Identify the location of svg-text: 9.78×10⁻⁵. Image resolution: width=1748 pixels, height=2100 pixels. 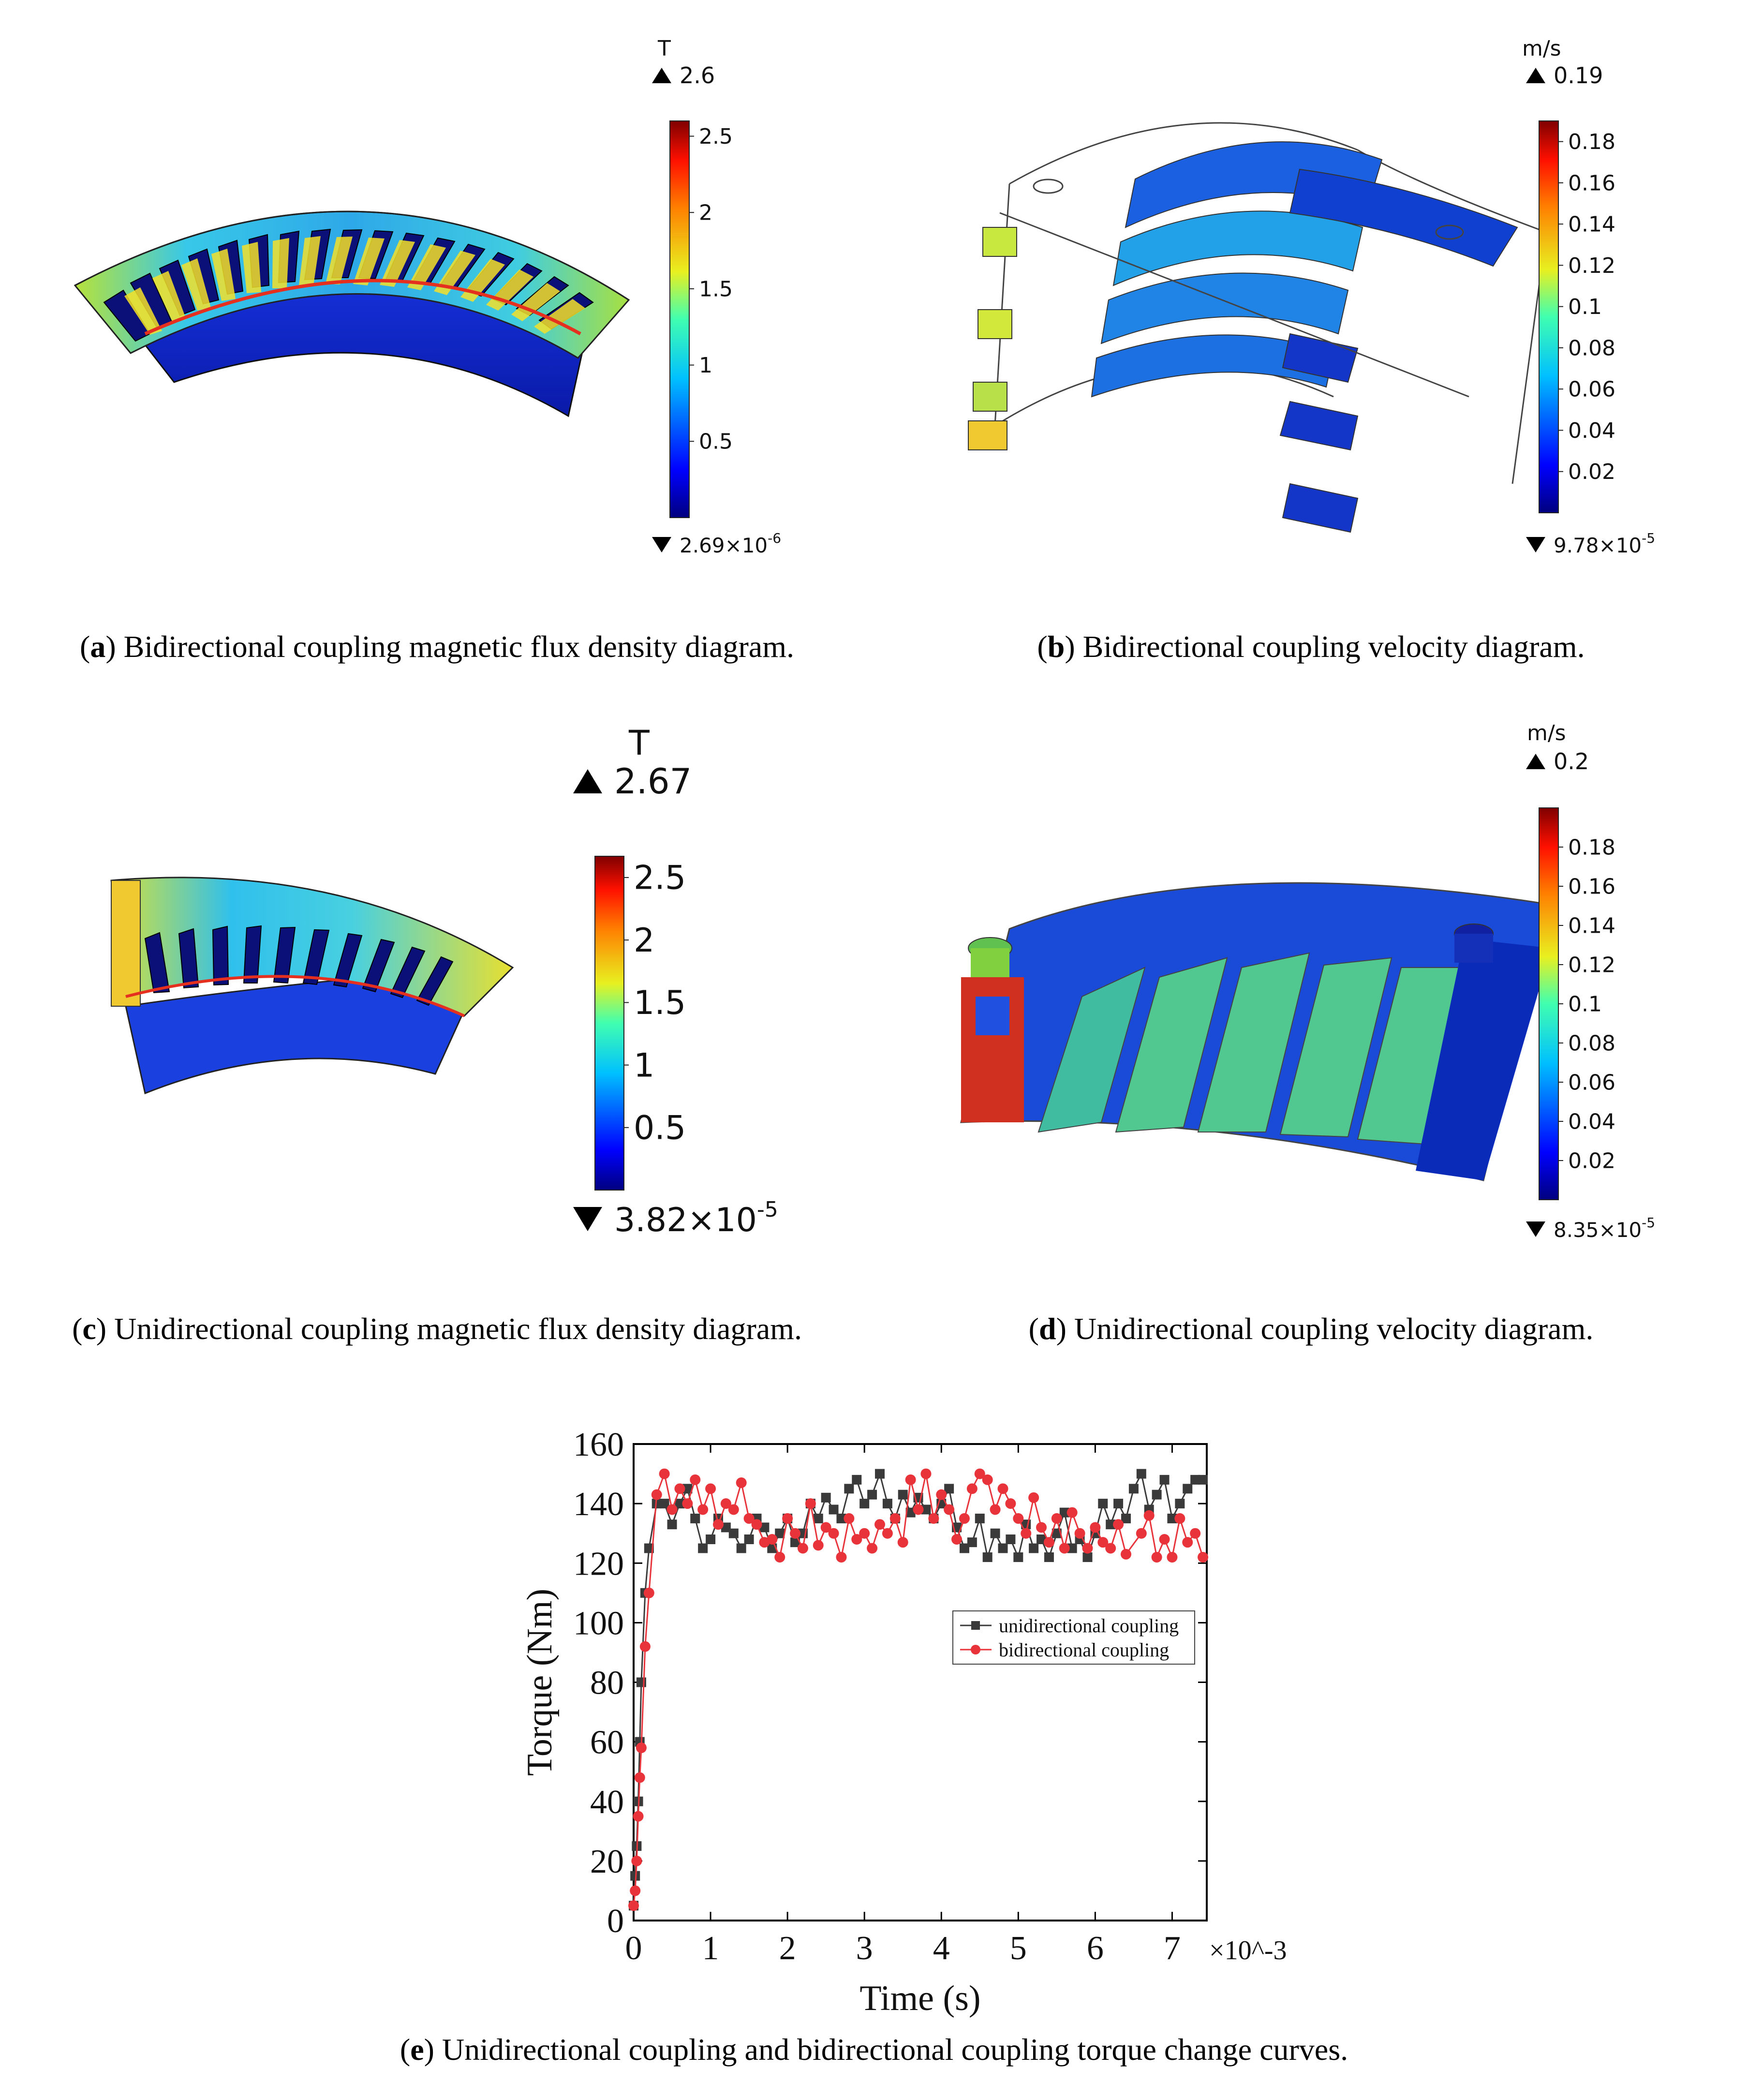
(1604, 543).